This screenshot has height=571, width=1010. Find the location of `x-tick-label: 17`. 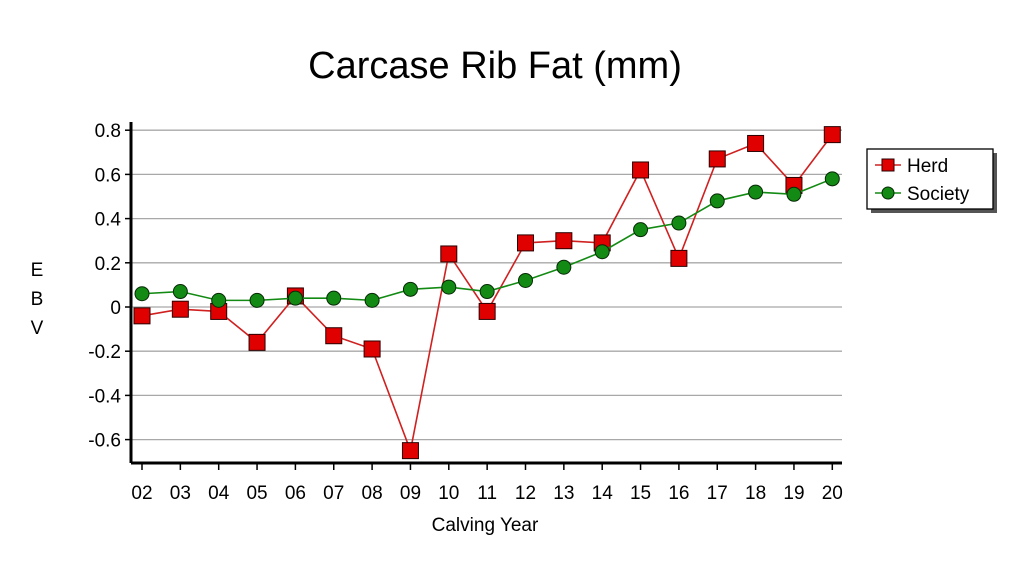

x-tick-label: 17 is located at coordinates (717, 493).